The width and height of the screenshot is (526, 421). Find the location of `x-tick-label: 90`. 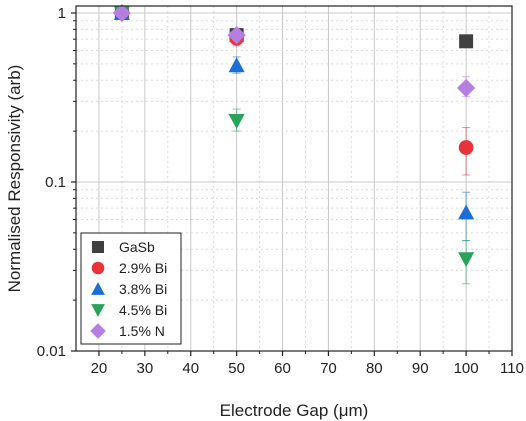

x-tick-label: 90 is located at coordinates (420, 368).